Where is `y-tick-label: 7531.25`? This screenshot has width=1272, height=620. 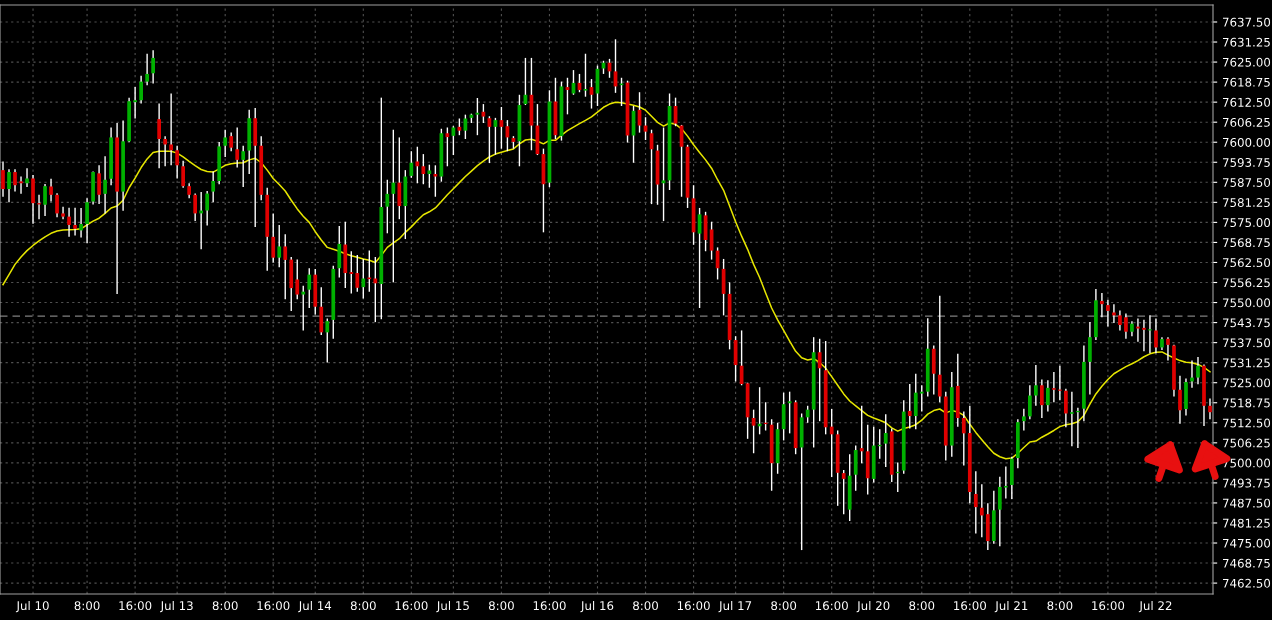
y-tick-label: 7531.25 is located at coordinates (1246, 363).